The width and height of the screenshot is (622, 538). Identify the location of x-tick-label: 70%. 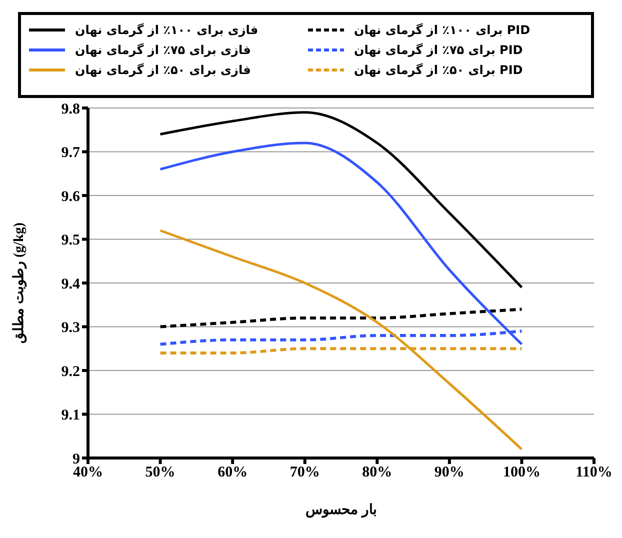
(305, 472).